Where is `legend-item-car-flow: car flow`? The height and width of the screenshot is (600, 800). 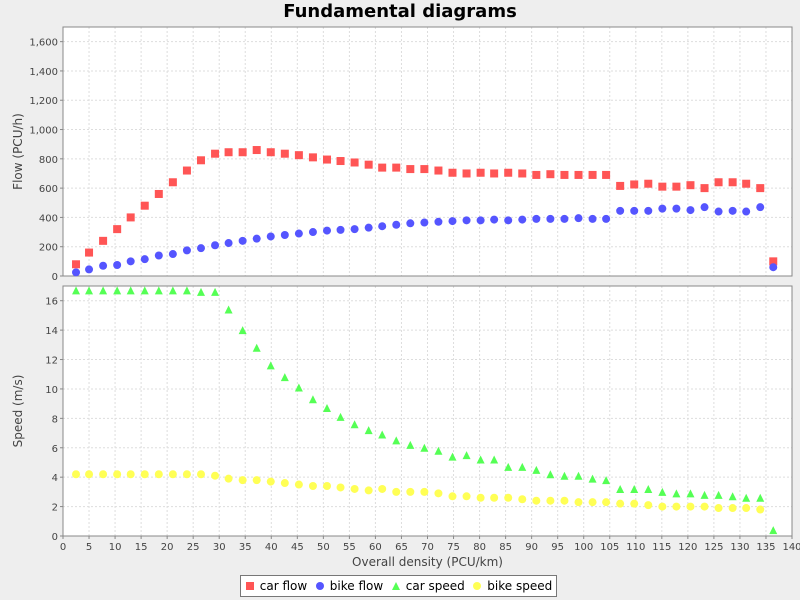 legend-item-car-flow: car flow is located at coordinates (276, 586).